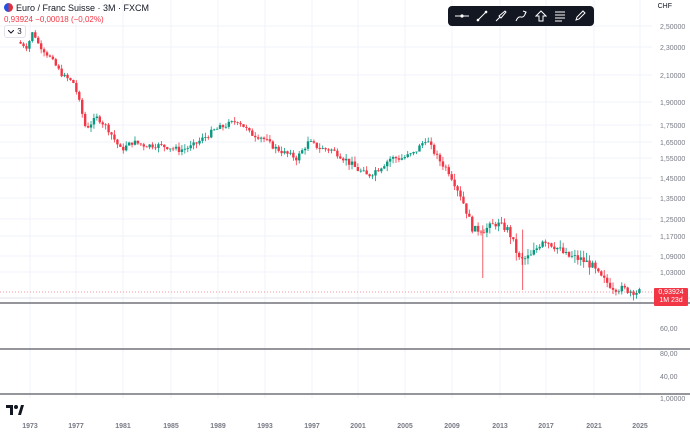 Image resolution: width=690 pixels, height=438 pixels. Describe the element at coordinates (672, 273) in the screenshot. I see `y-tick-label: 1,03000` at that location.